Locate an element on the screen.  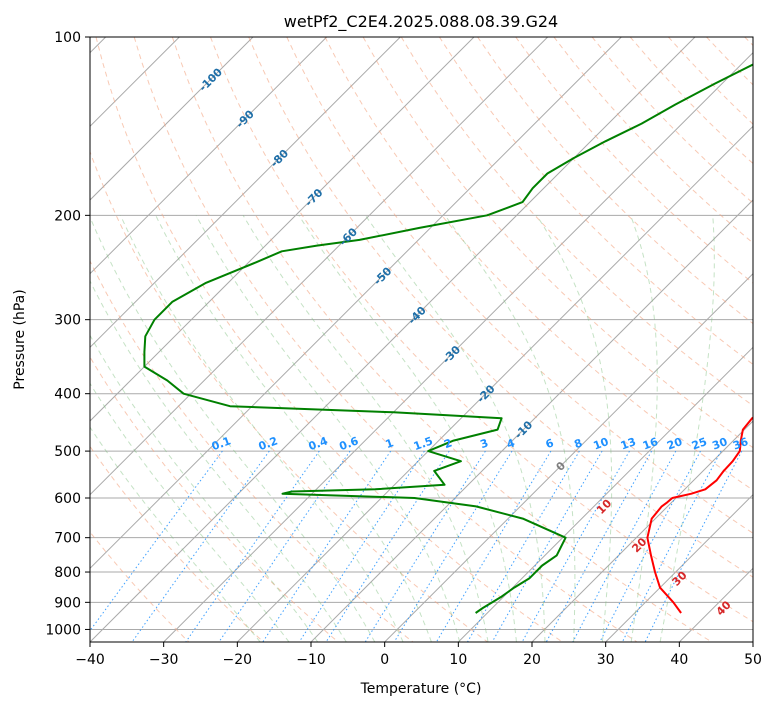
y-tick-label: 800 is located at coordinates (67, 573).